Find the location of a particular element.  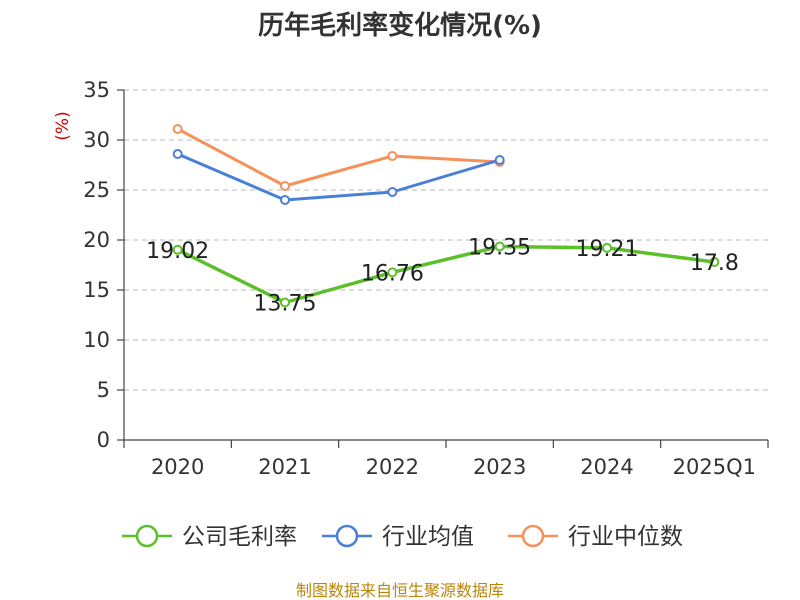

data-label: 16.76 is located at coordinates (392, 273).